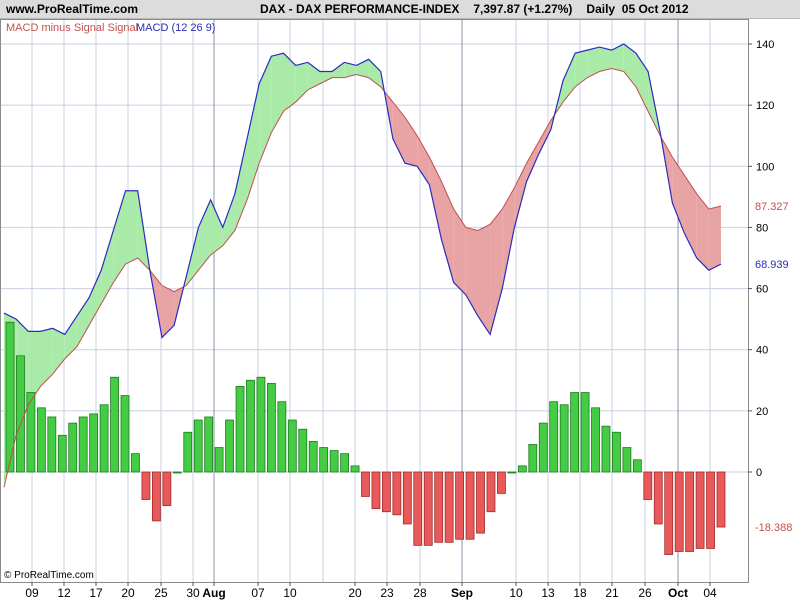  What do you see at coordinates (175, 28) in the screenshot?
I see `legend-macd-label: MACD (12 26 9)` at bounding box center [175, 28].